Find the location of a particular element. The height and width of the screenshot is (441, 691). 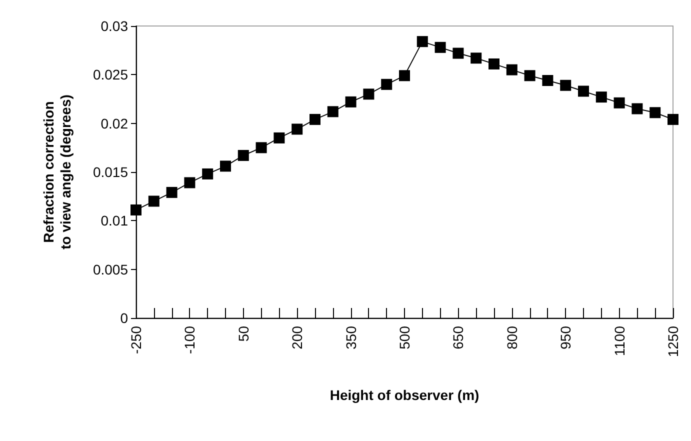

x-tick-label: 1100 is located at coordinates (619, 341).